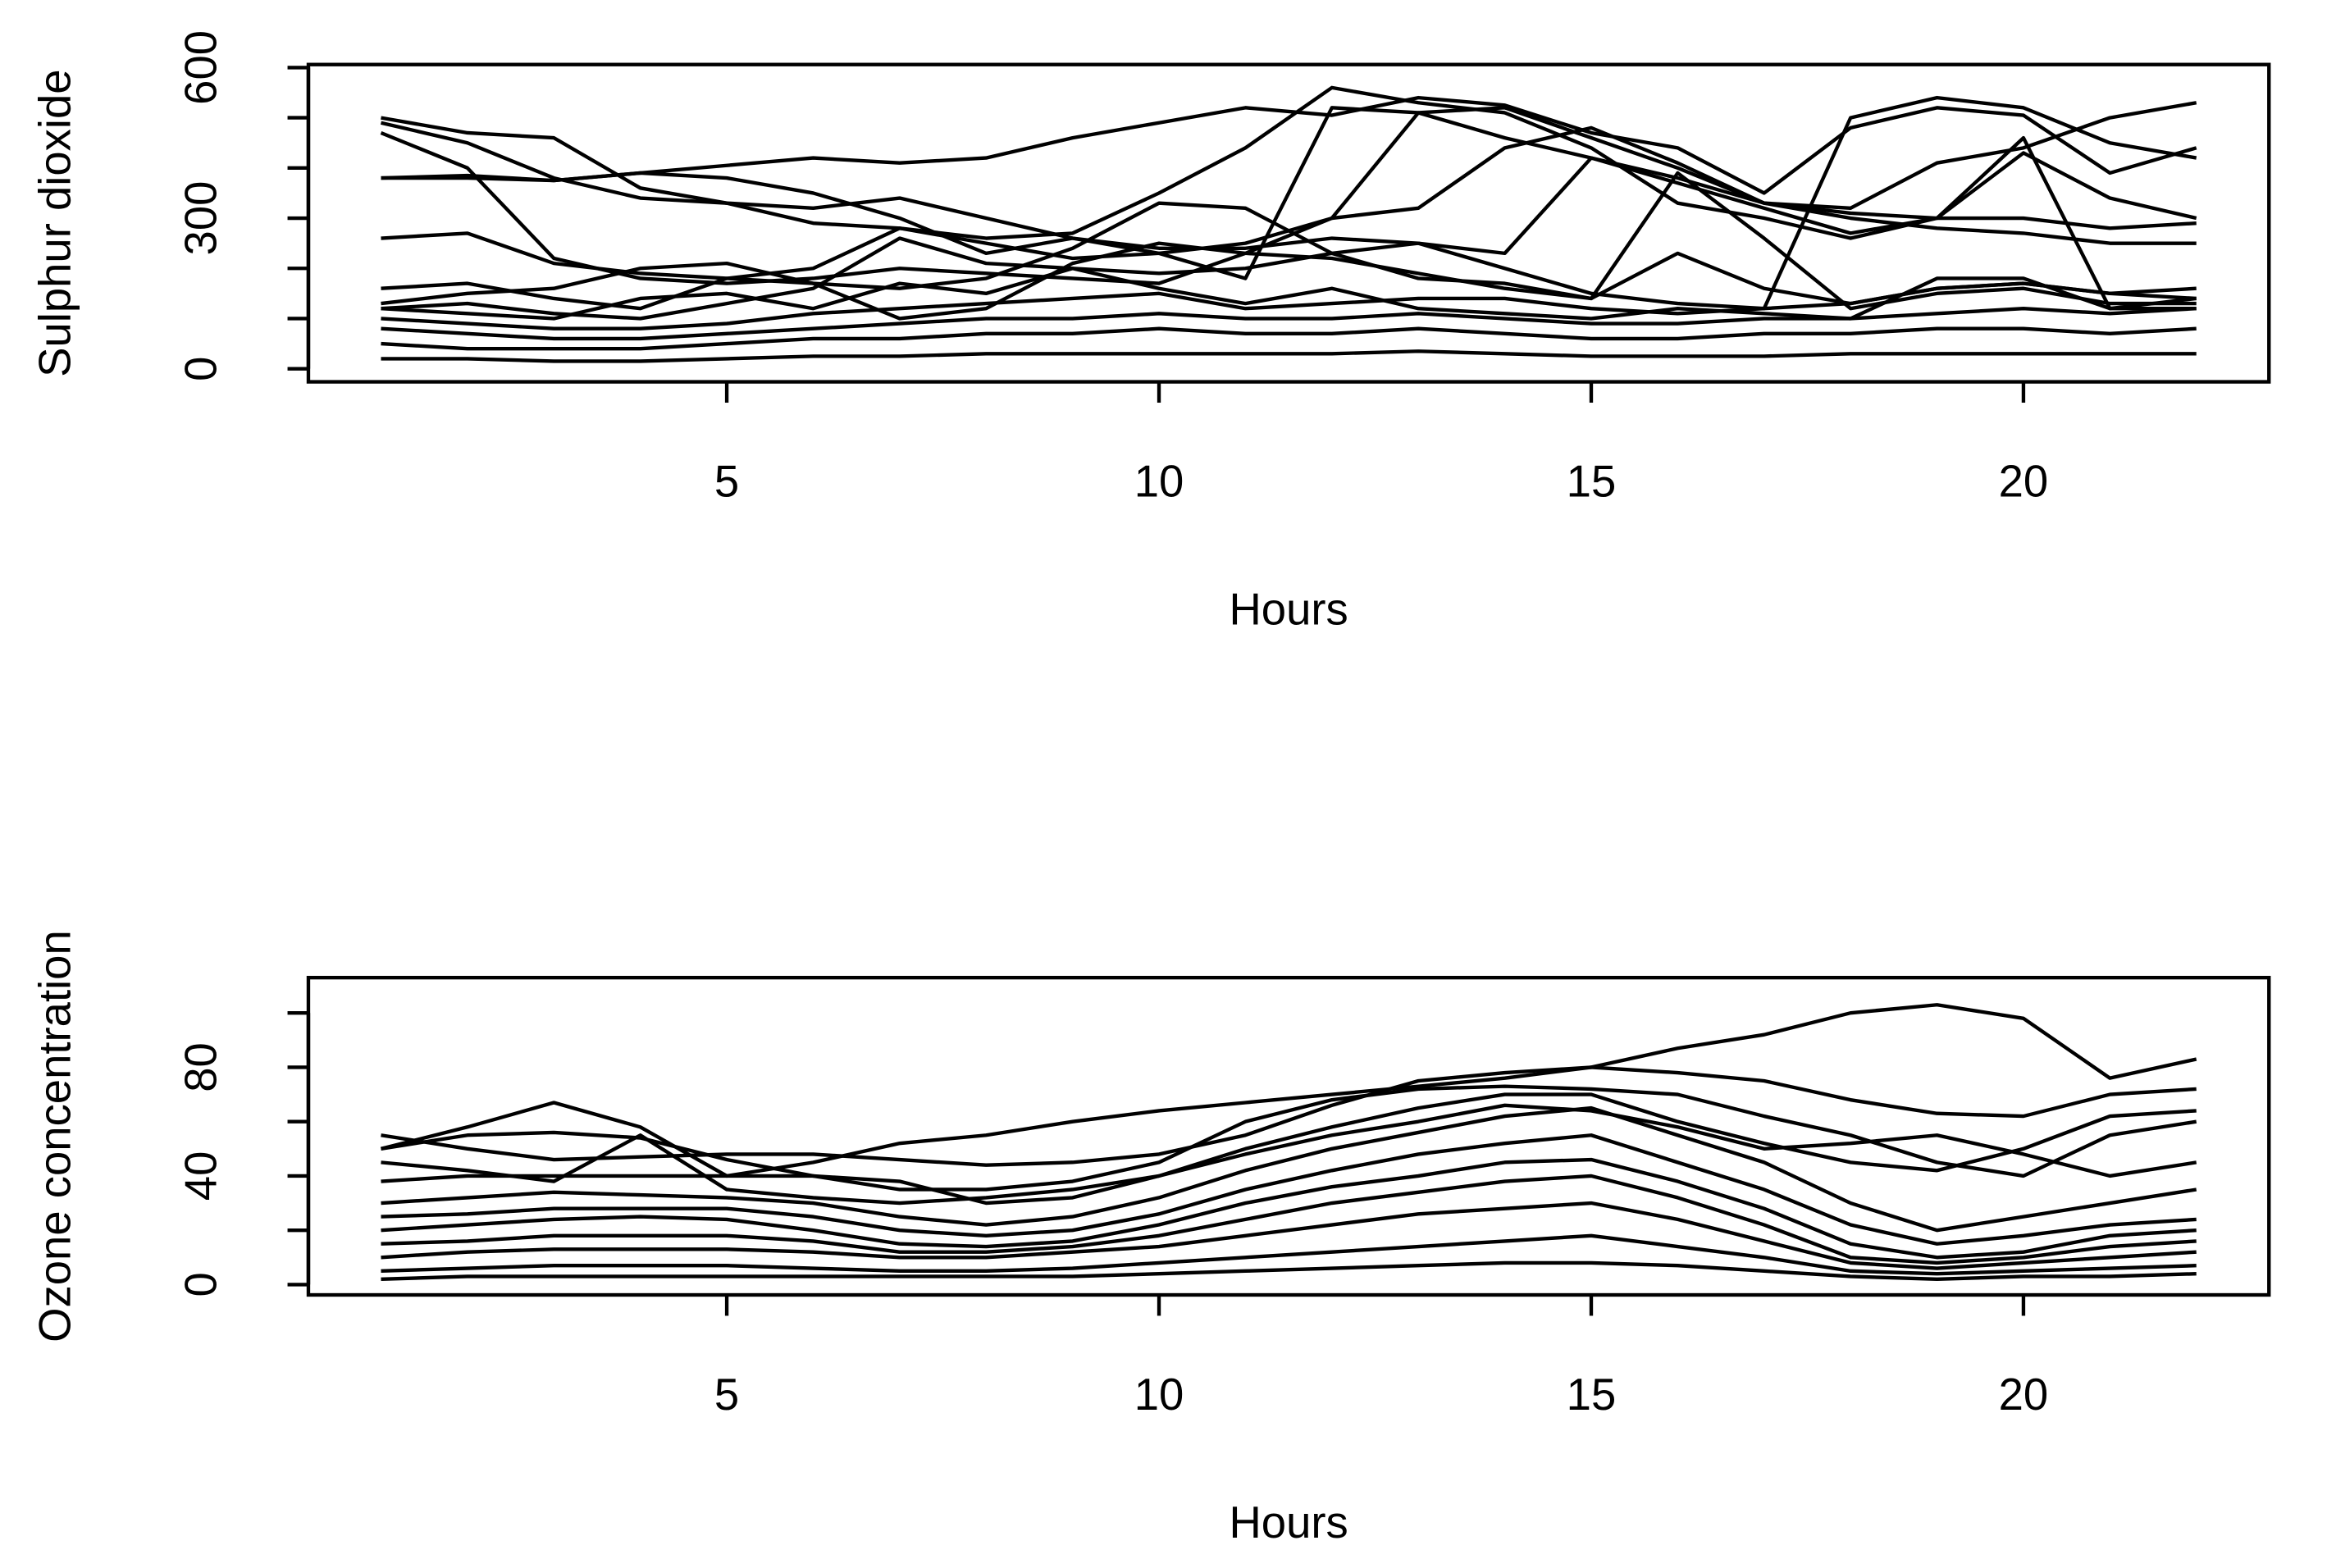 Image resolution: width=2336 pixels, height=1568 pixels. I want to click on y-tick-label: 40, so click(201, 1176).